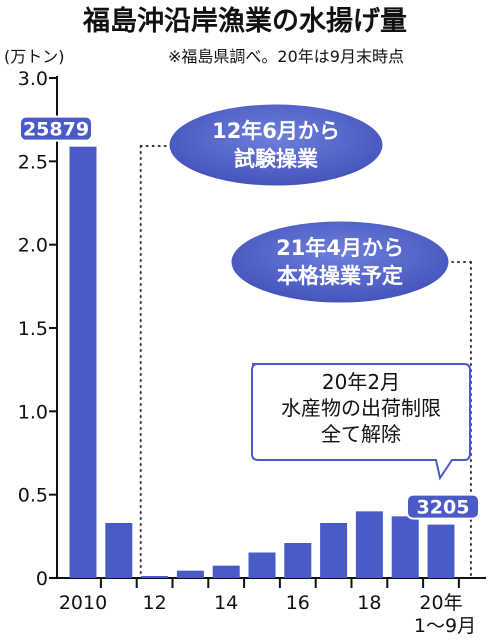 The width and height of the screenshot is (492, 640). I want to click on annotation-lifted-line3: 全て解除, so click(361, 434).